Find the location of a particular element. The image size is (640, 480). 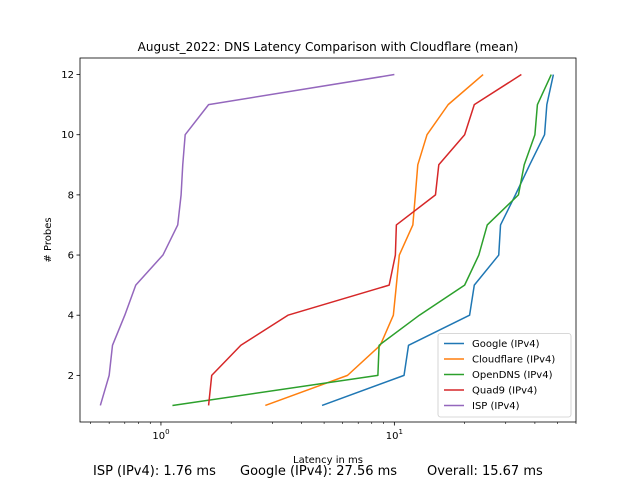

legend-label-cloudflare-ipv4: Cloudflare (IPv4) is located at coordinates (513, 360).